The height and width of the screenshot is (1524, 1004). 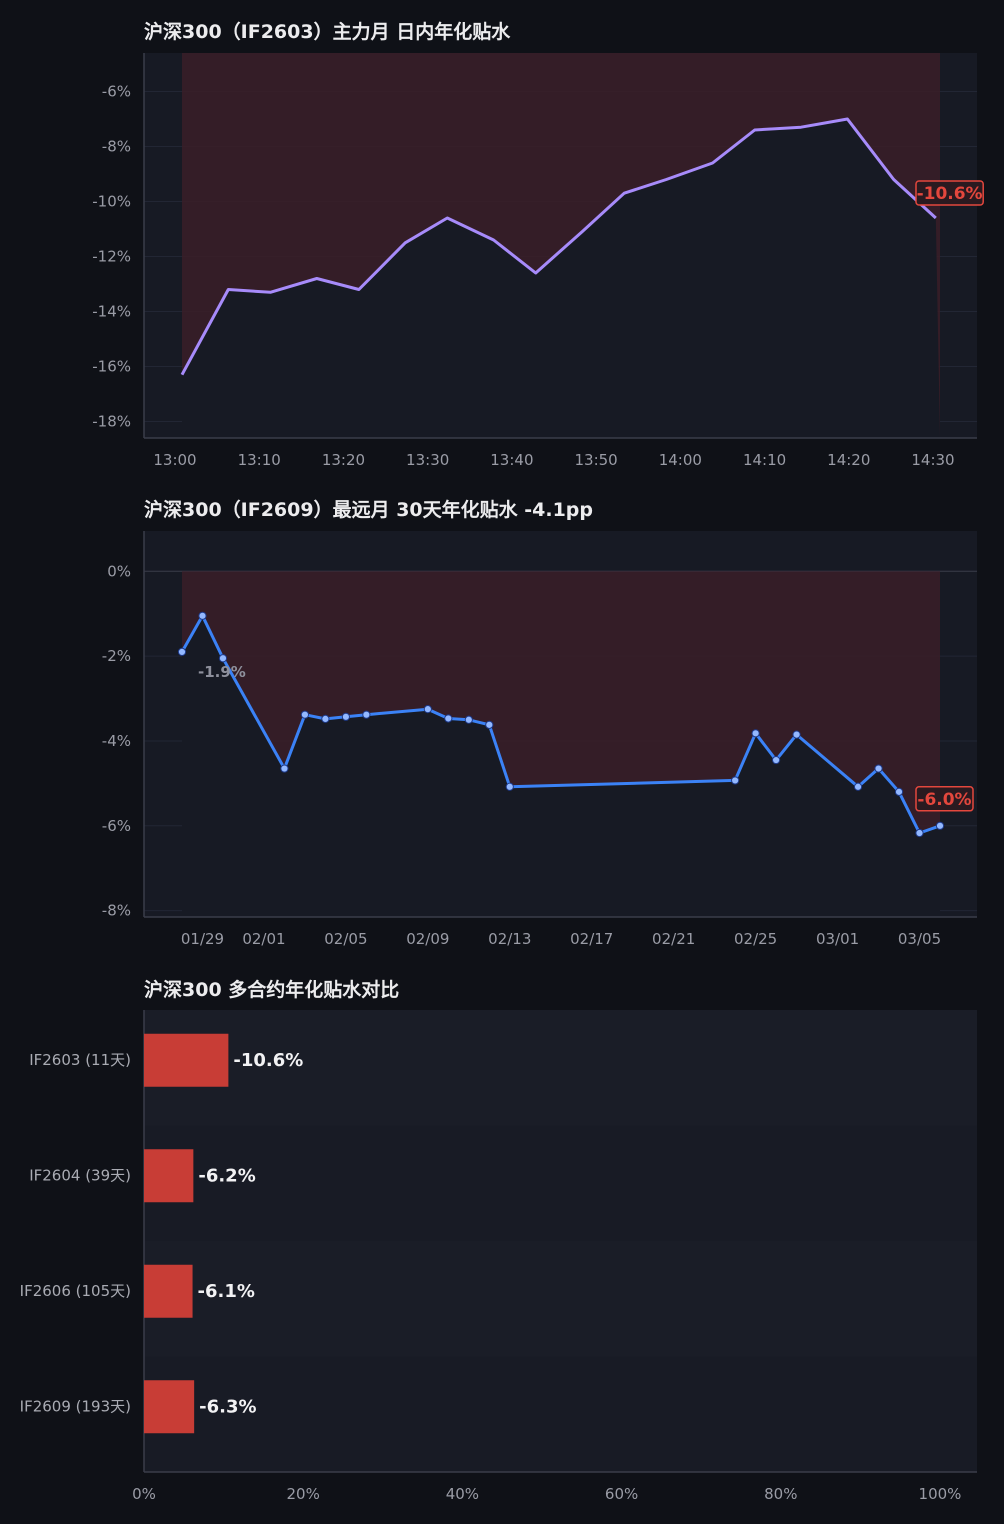 I want to click on chart2-x-tick-label: 02/01, so click(x=263, y=939).